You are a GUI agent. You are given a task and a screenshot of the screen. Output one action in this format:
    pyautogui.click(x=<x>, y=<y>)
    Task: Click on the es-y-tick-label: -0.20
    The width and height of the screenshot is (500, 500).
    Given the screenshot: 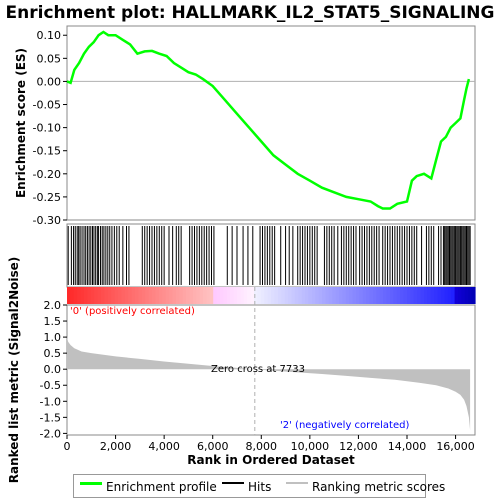 What is the action you would take?
    pyautogui.click(x=47, y=174)
    